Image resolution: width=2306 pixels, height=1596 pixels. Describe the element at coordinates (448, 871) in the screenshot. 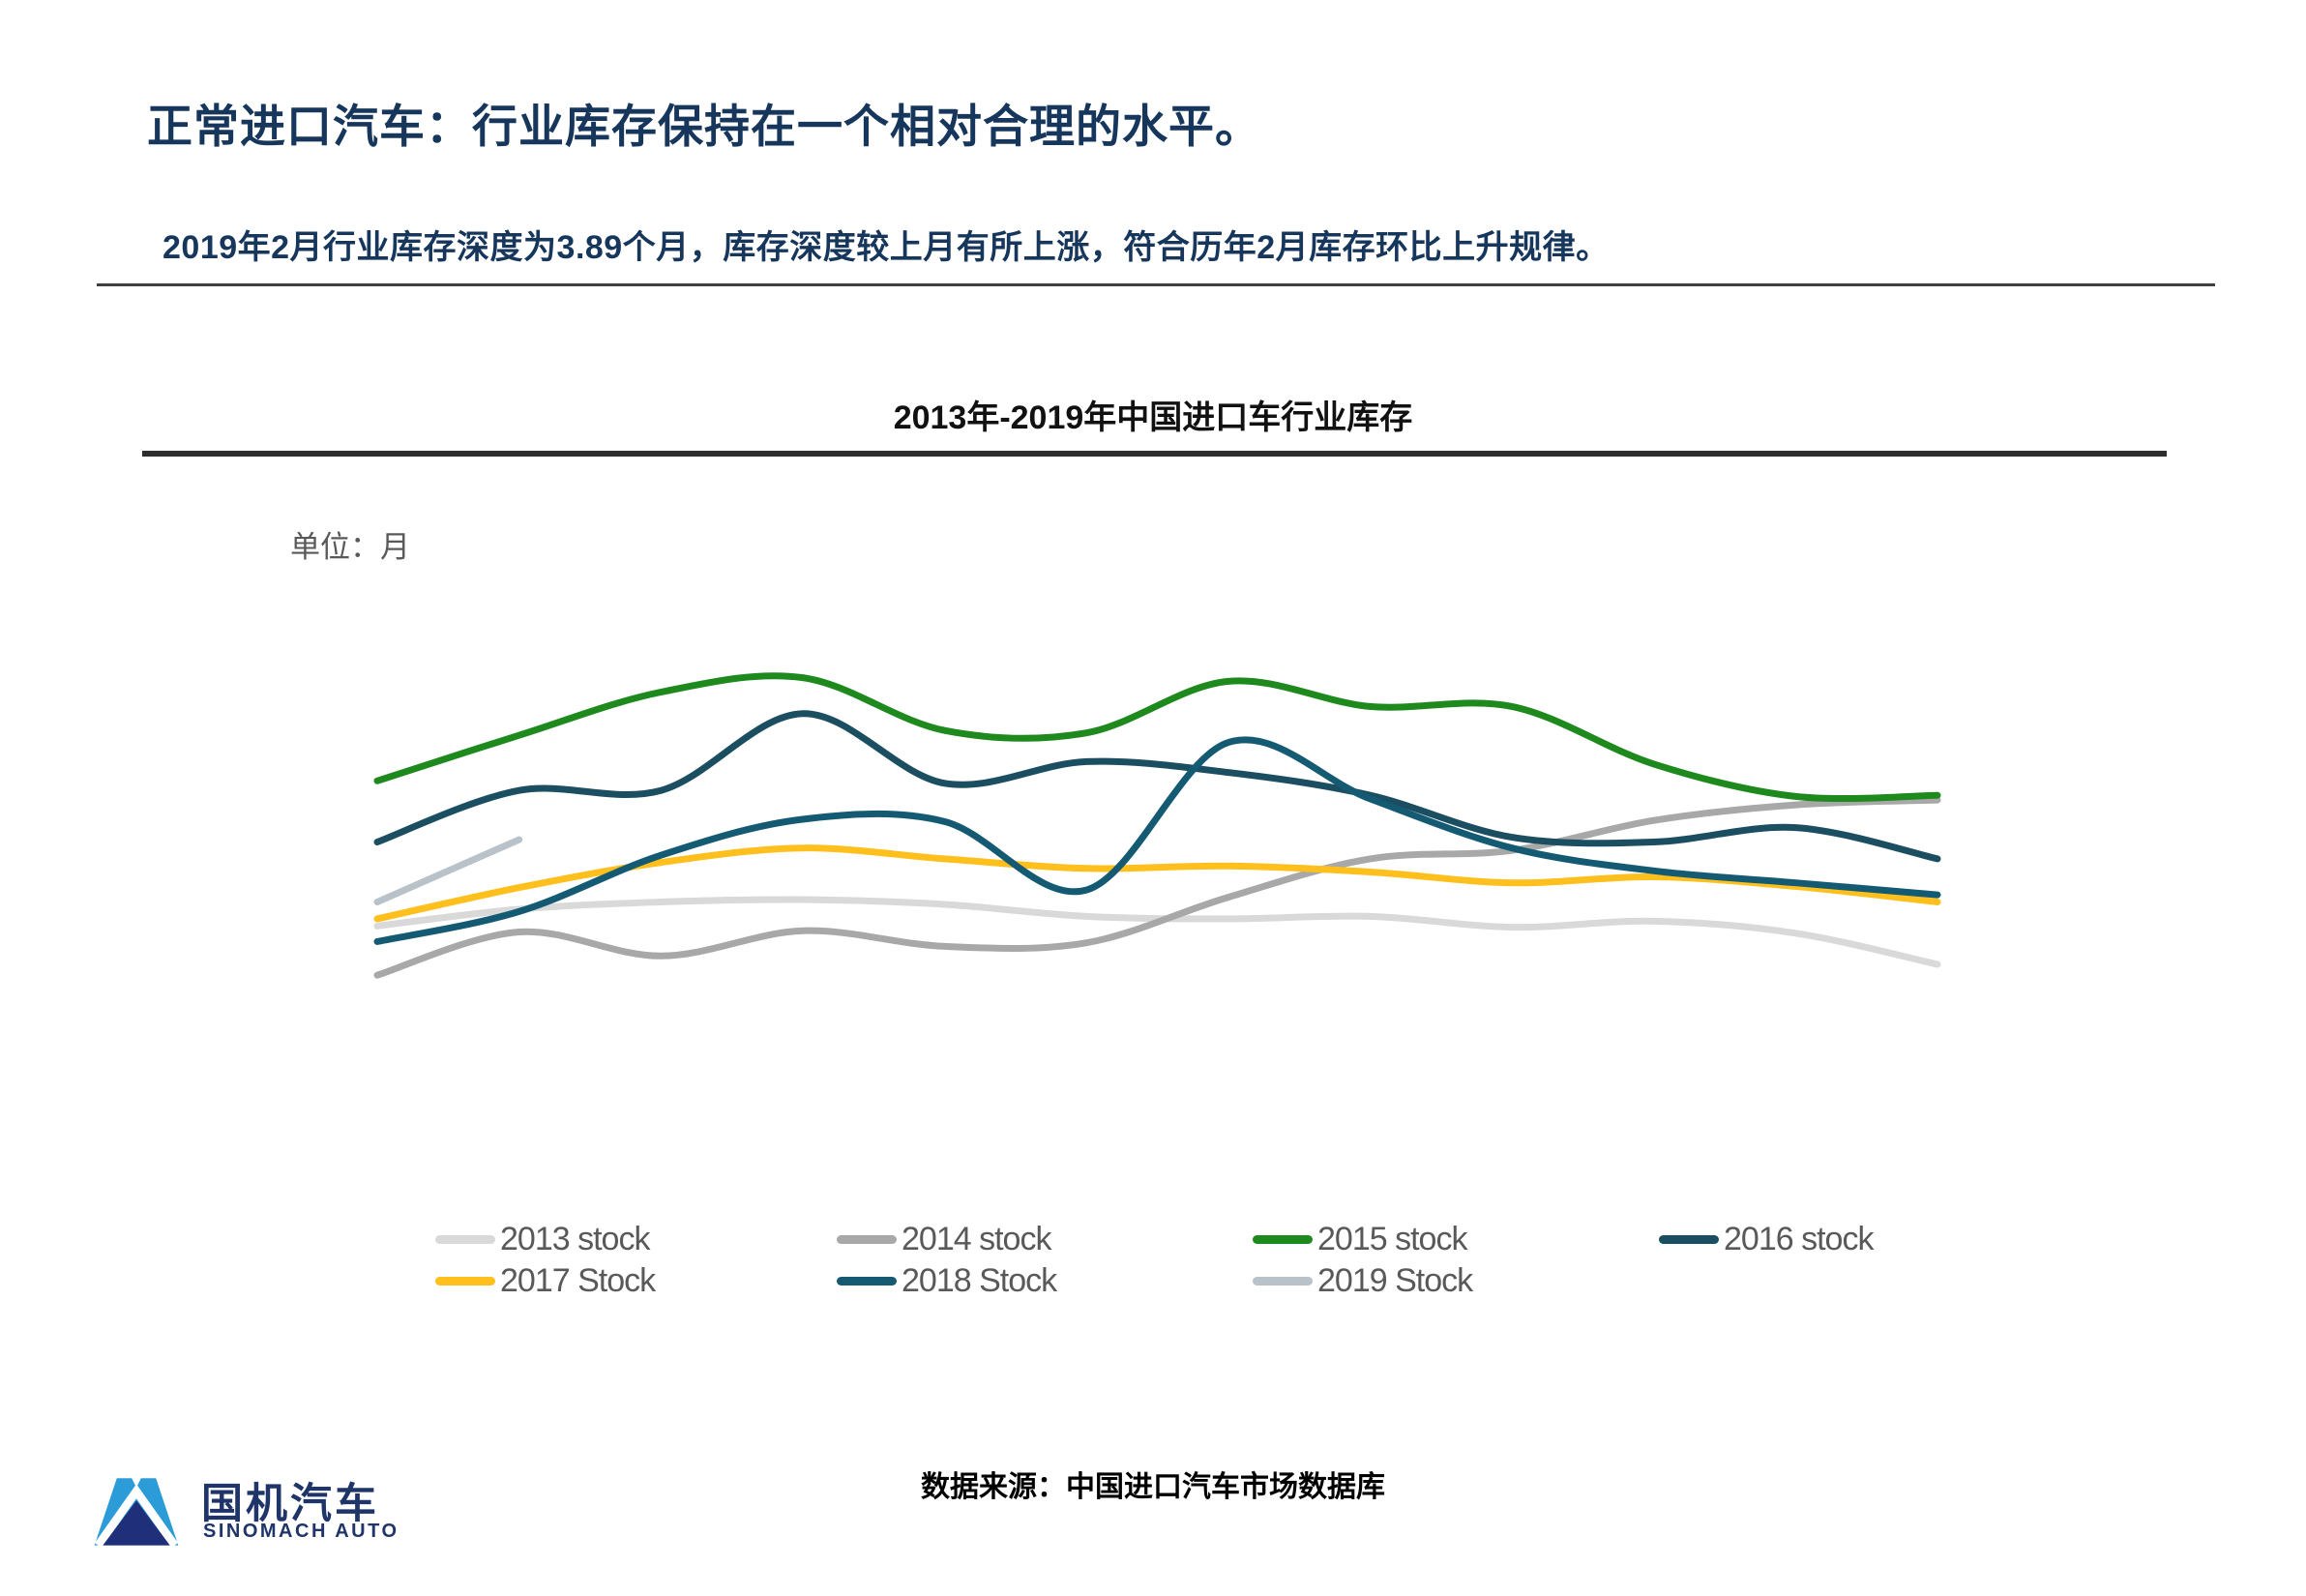

I see `series-line-2019` at that location.